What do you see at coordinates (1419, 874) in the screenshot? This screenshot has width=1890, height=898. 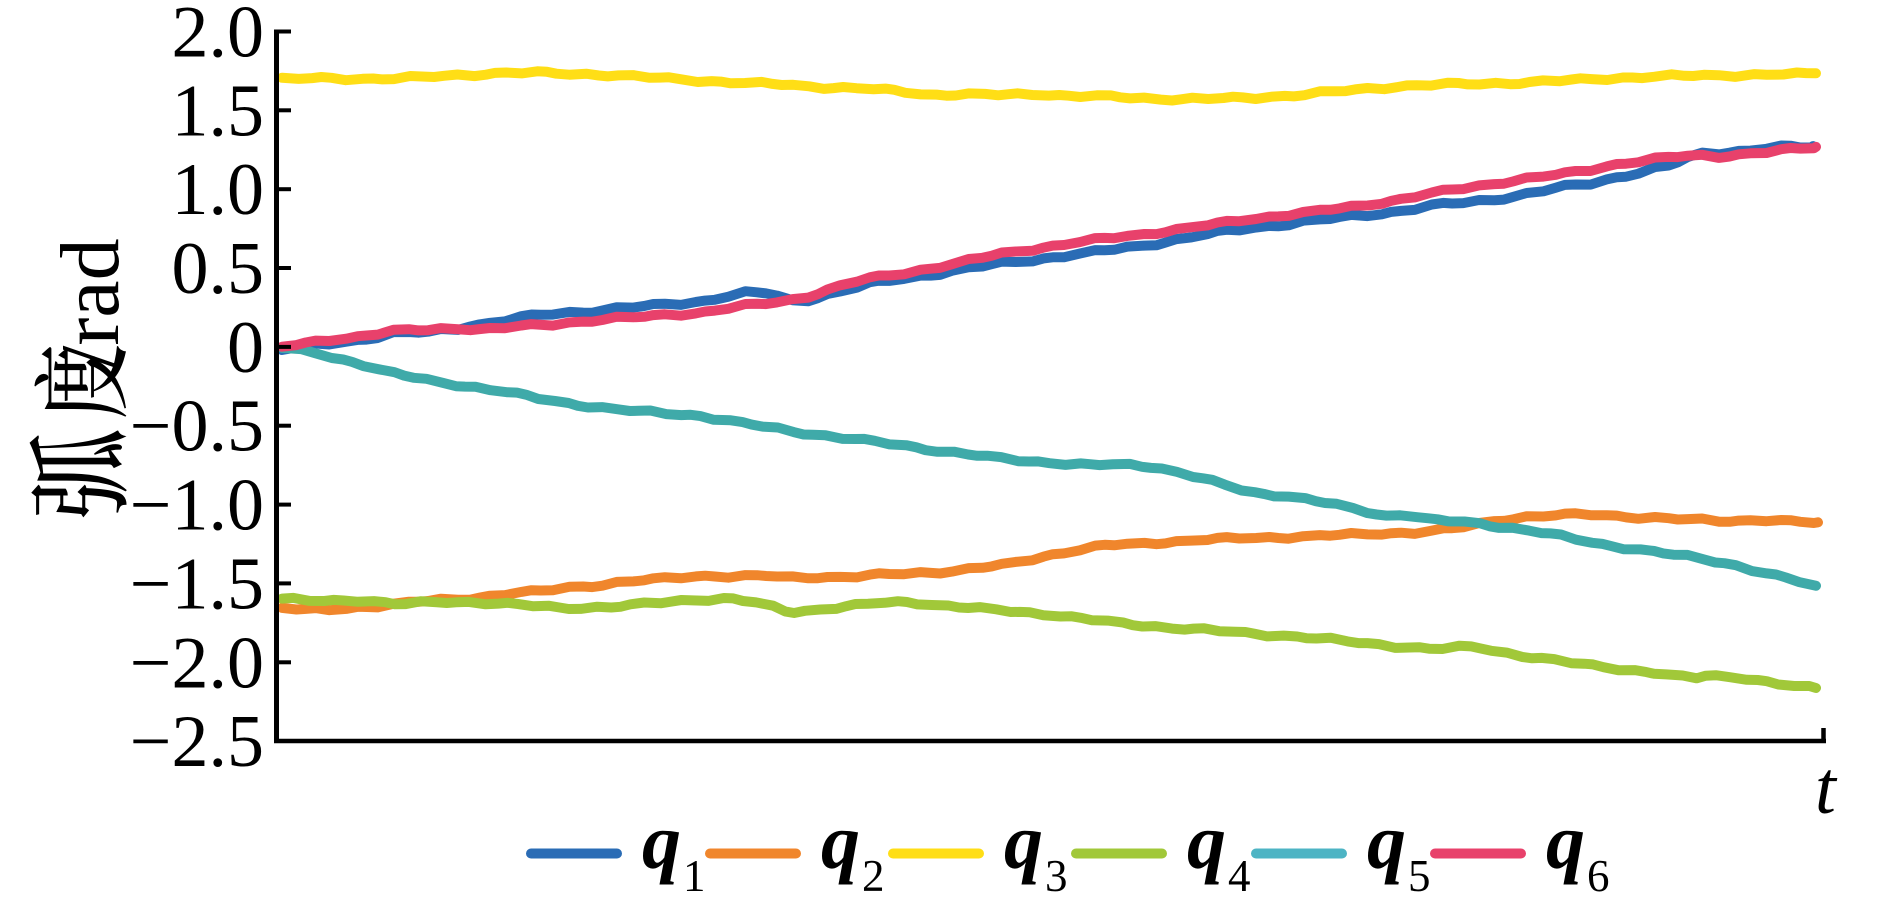 I see `svg-text: 5` at bounding box center [1419, 874].